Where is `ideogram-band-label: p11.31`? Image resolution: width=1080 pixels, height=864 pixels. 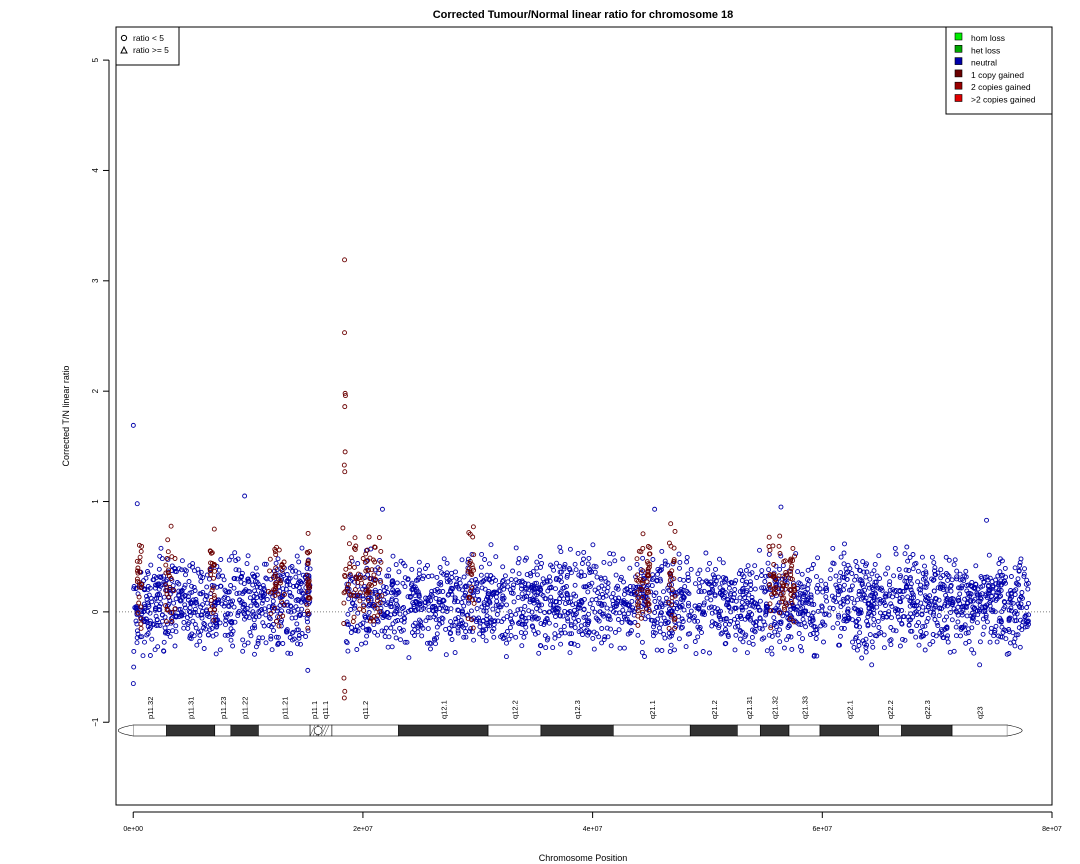 ideogram-band-label: p11.31 is located at coordinates (191, 708).